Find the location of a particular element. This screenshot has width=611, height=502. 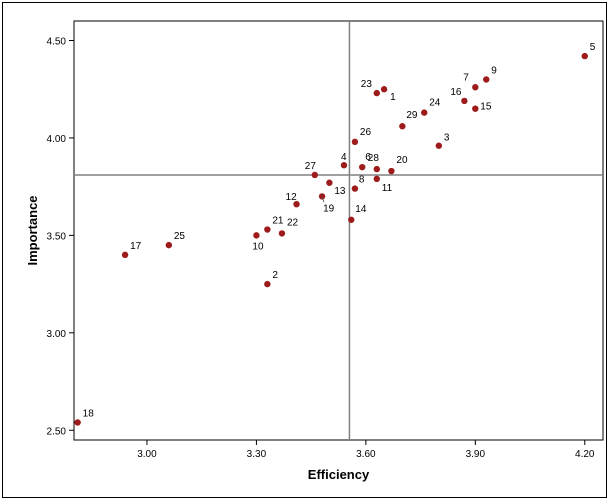

point-label-23: 23 is located at coordinates (367, 84).